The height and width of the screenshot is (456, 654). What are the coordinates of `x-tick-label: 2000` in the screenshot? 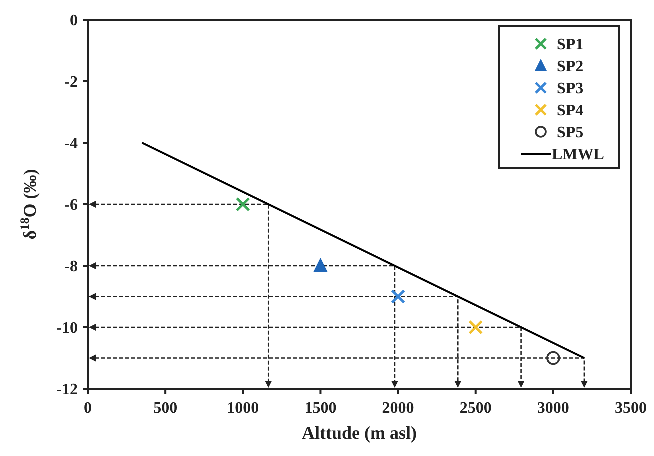 It's located at (398, 408).